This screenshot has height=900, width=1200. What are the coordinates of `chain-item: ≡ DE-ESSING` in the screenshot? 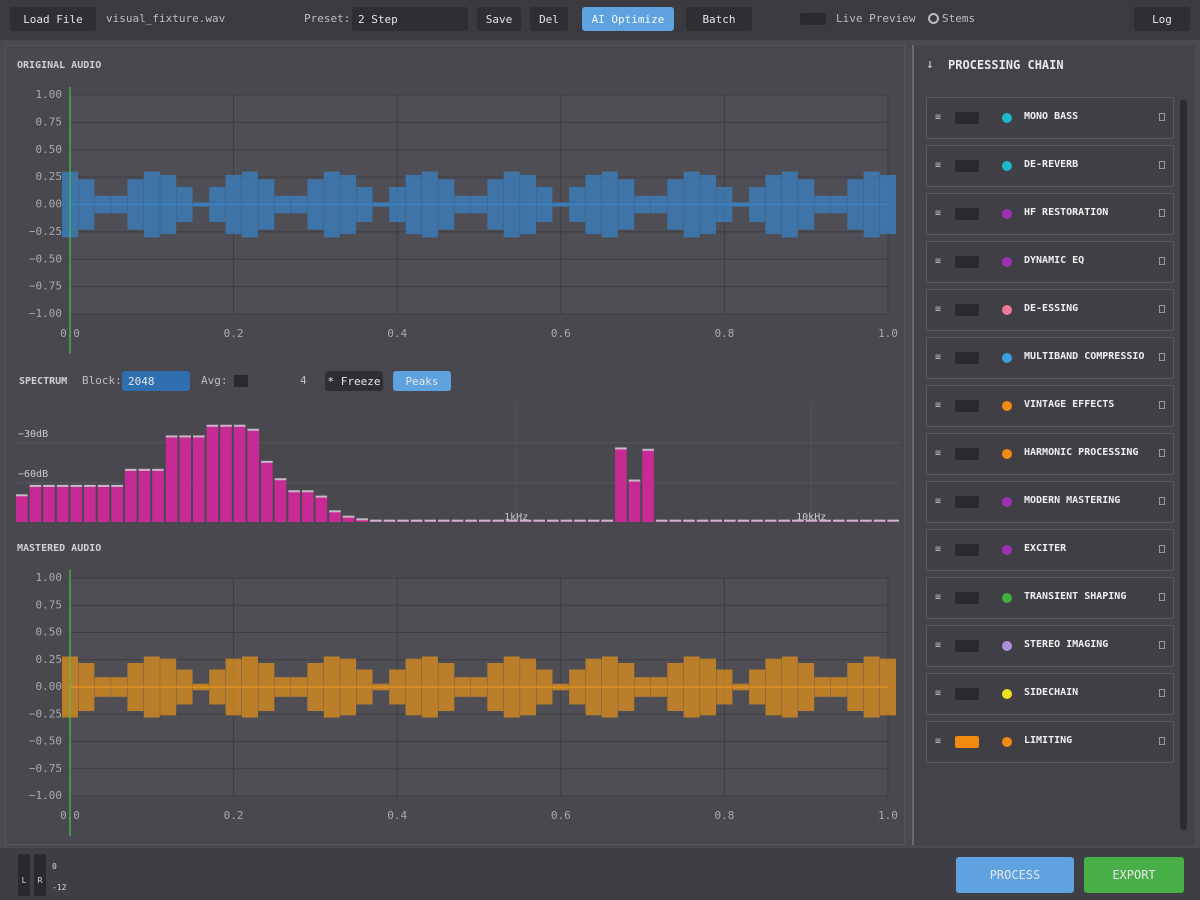 It's located at (1050, 310).